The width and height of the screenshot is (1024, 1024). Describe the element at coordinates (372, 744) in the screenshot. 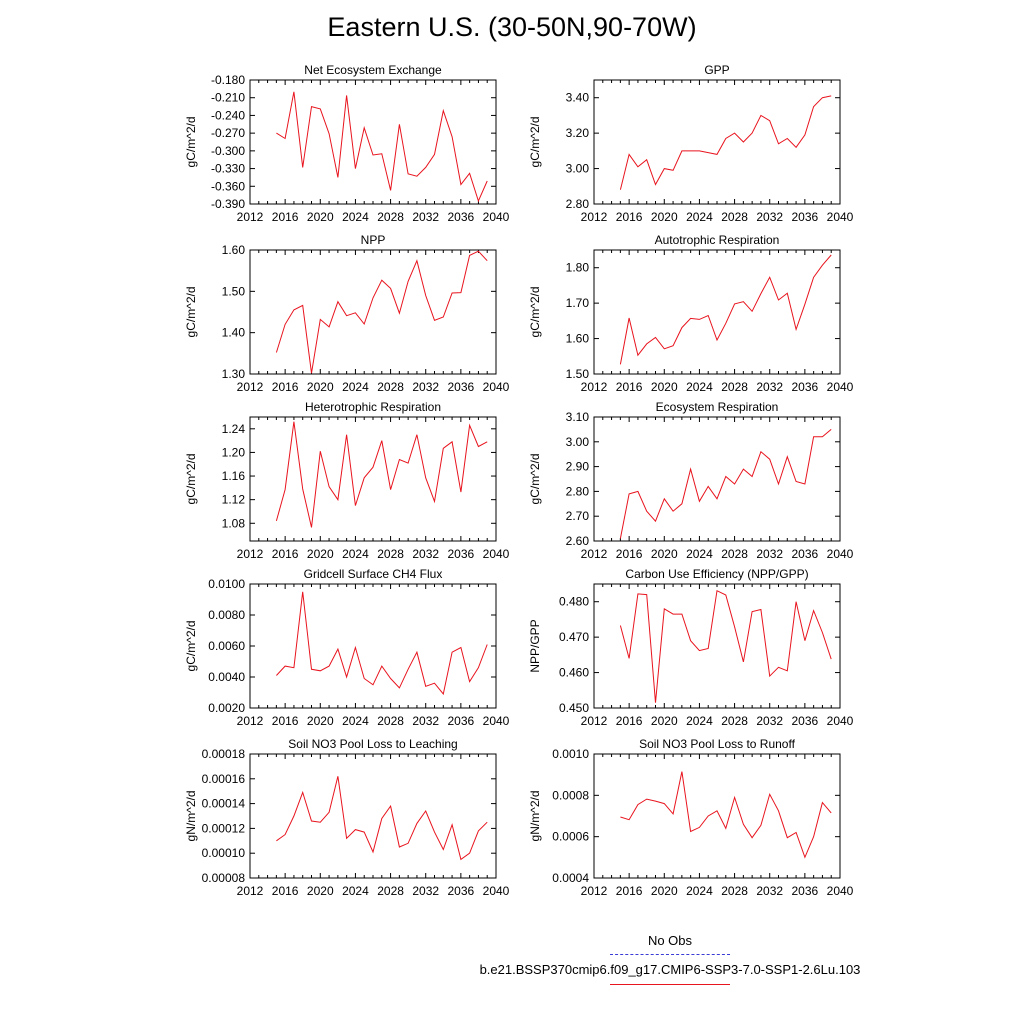

I see `panel-title: Soil NO3 Pool Loss to Leaching` at that location.